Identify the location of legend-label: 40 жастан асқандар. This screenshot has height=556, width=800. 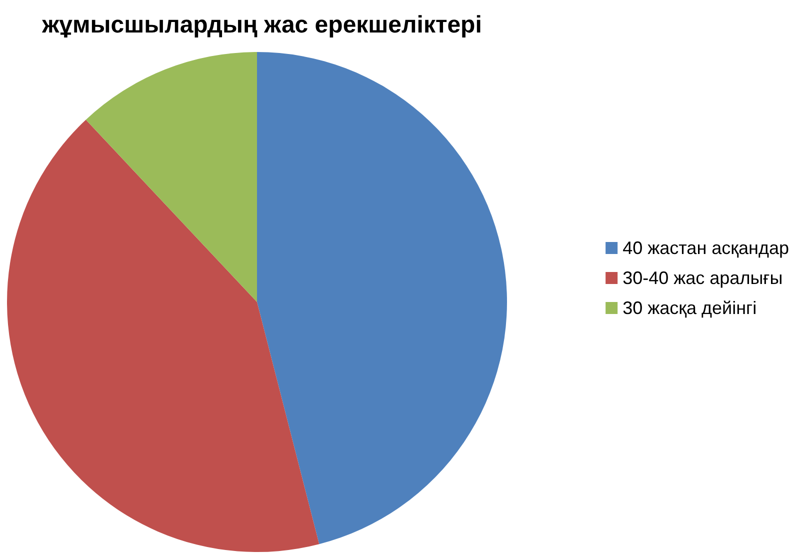
(706, 248).